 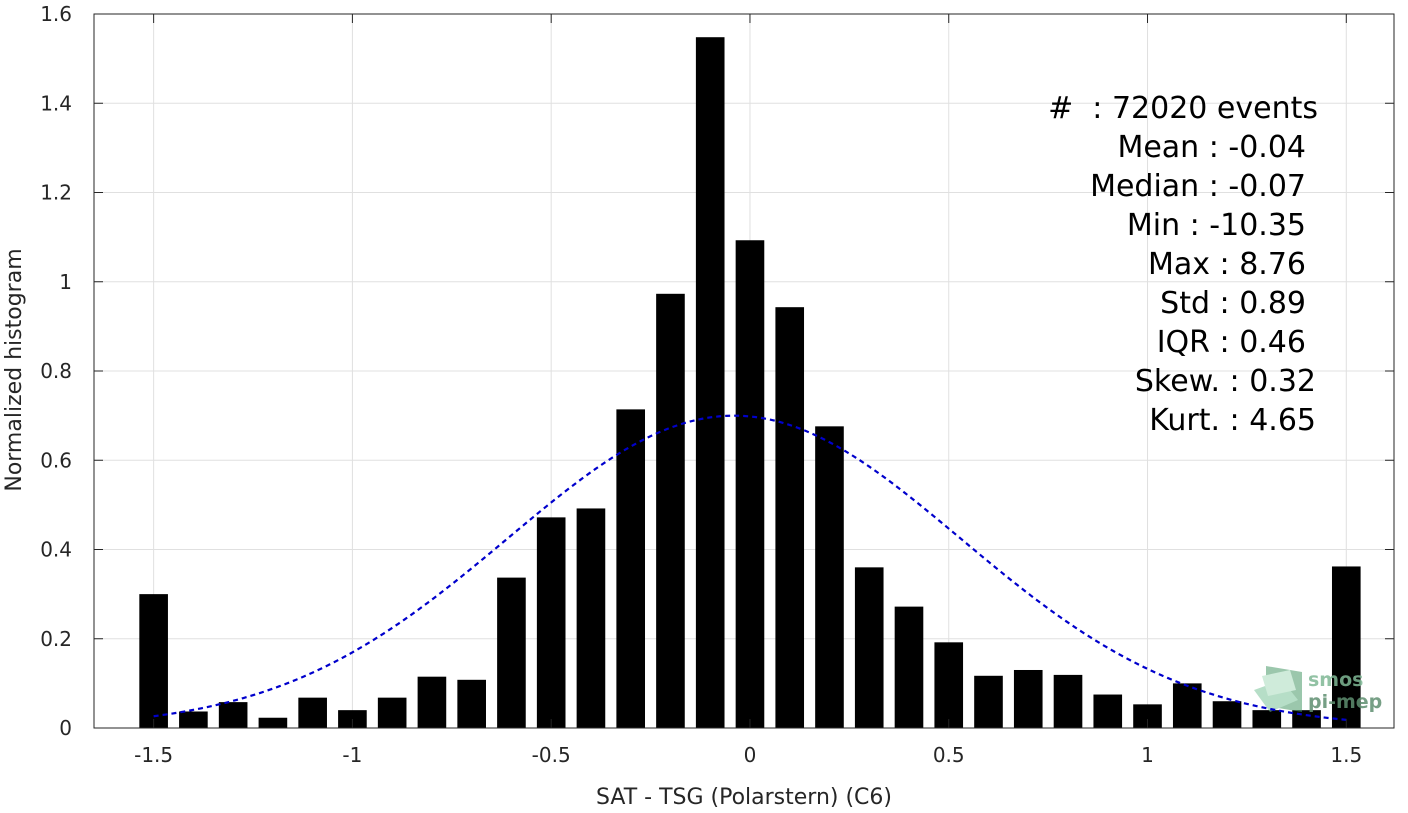 What do you see at coordinates (1232, 420) in the screenshot?
I see `stats-line: Kurt. : 4.65` at bounding box center [1232, 420].